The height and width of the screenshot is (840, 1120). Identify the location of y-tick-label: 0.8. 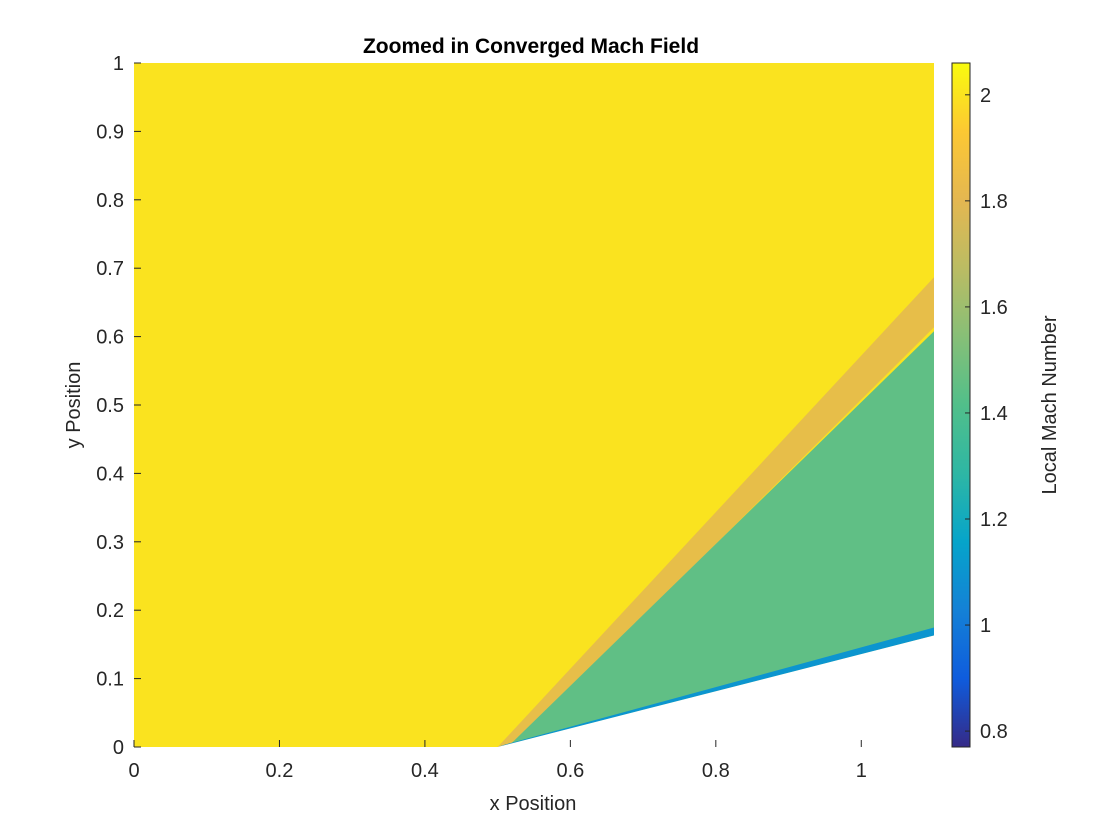
(110, 201).